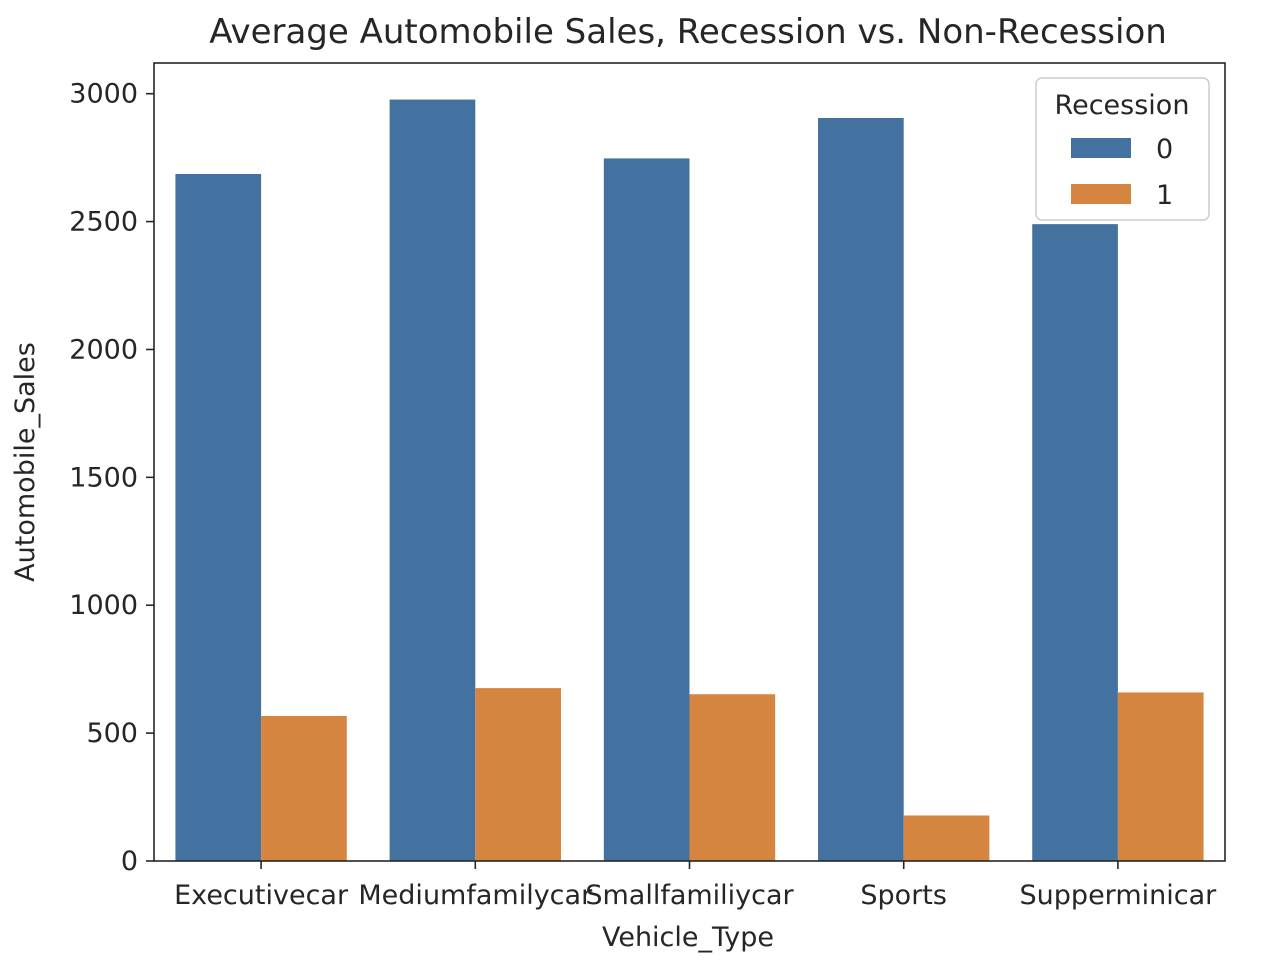  I want to click on y-tick-label: 2500, so click(103, 222).